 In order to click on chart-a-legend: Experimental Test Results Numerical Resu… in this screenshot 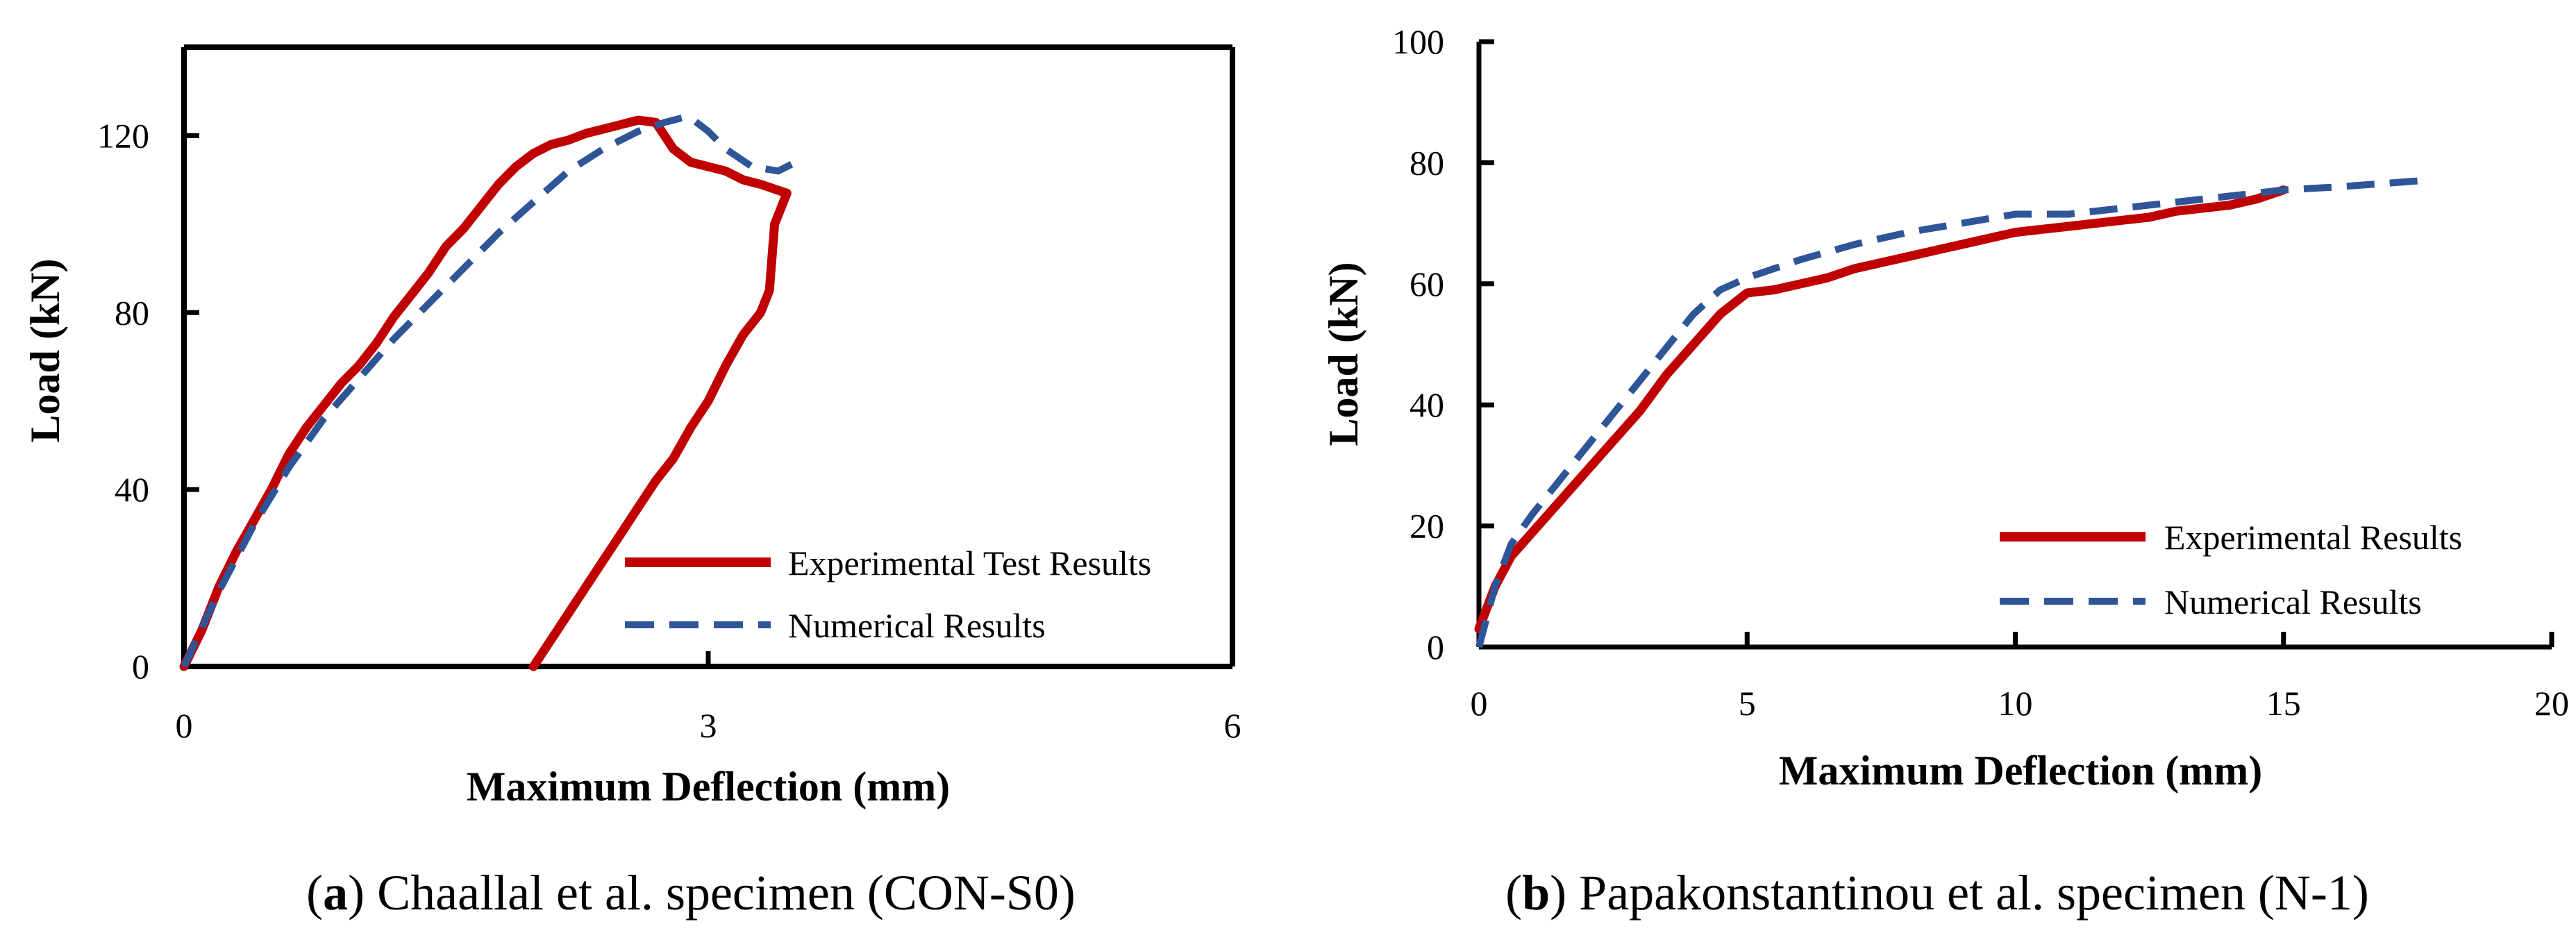, I will do `click(888, 594)`.